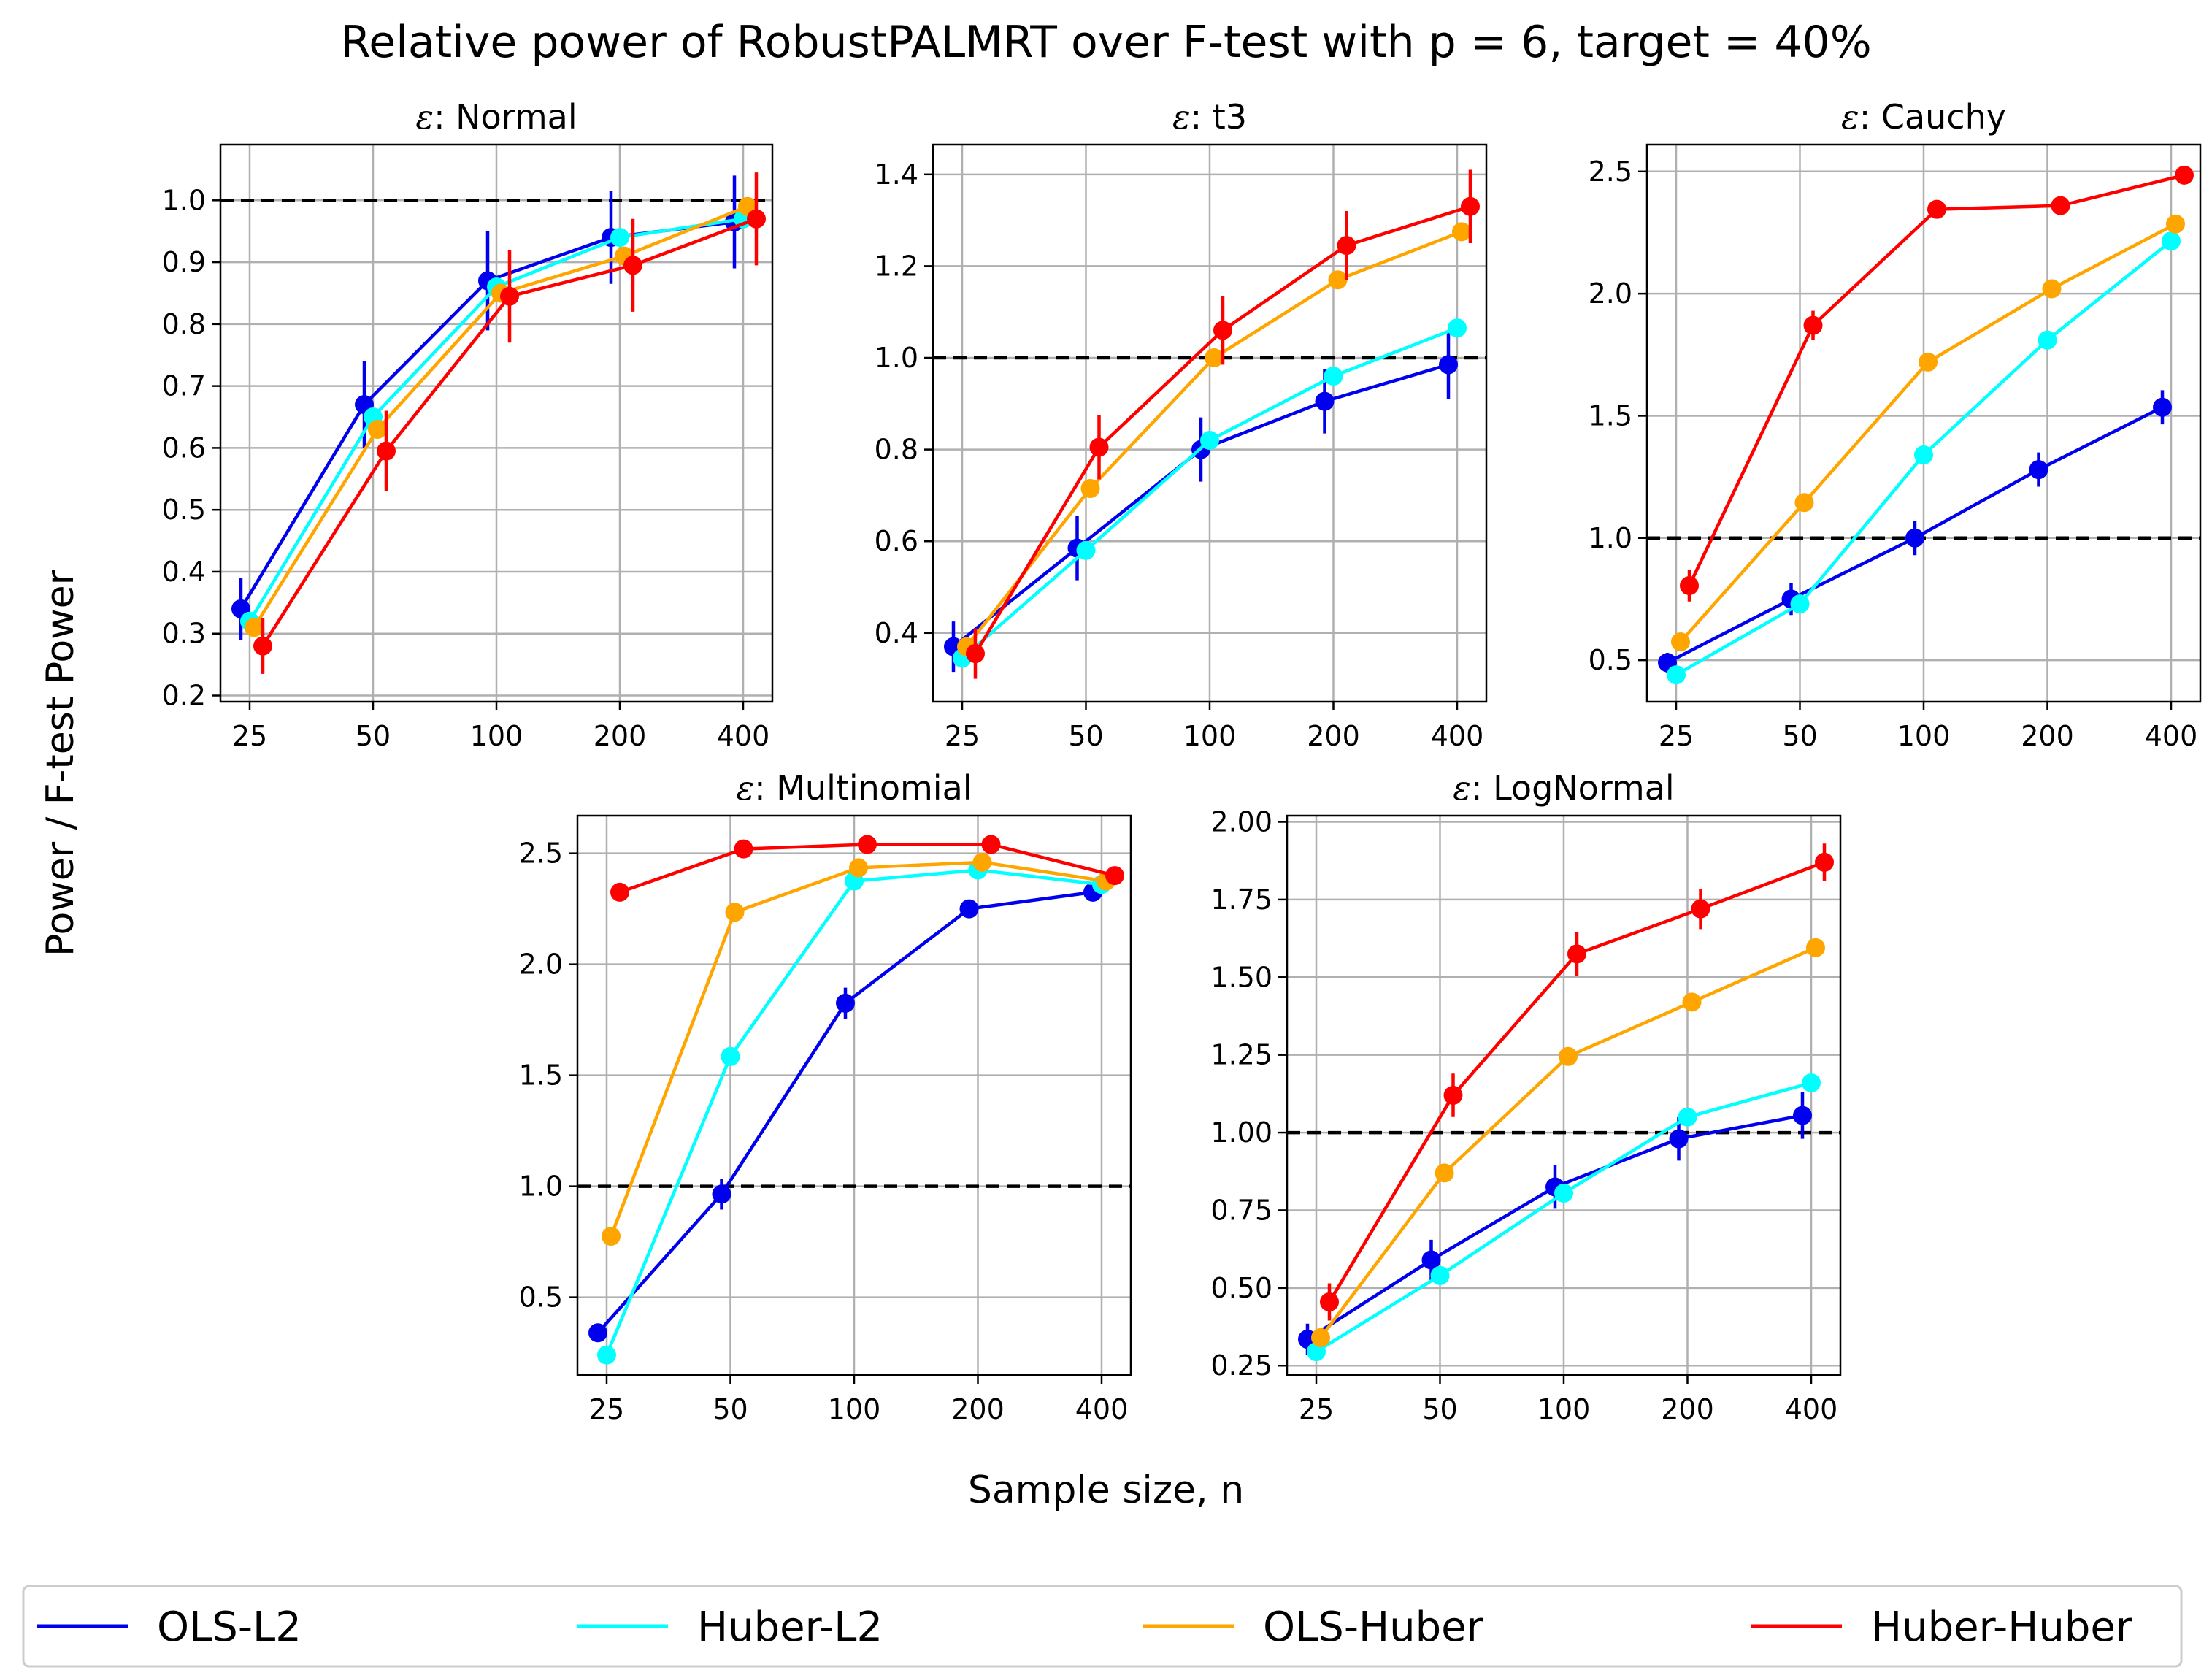 This screenshot has height=1678, width=2212. Describe the element at coordinates (184, 386) in the screenshot. I see `y-tick-label: 0.7` at that location.